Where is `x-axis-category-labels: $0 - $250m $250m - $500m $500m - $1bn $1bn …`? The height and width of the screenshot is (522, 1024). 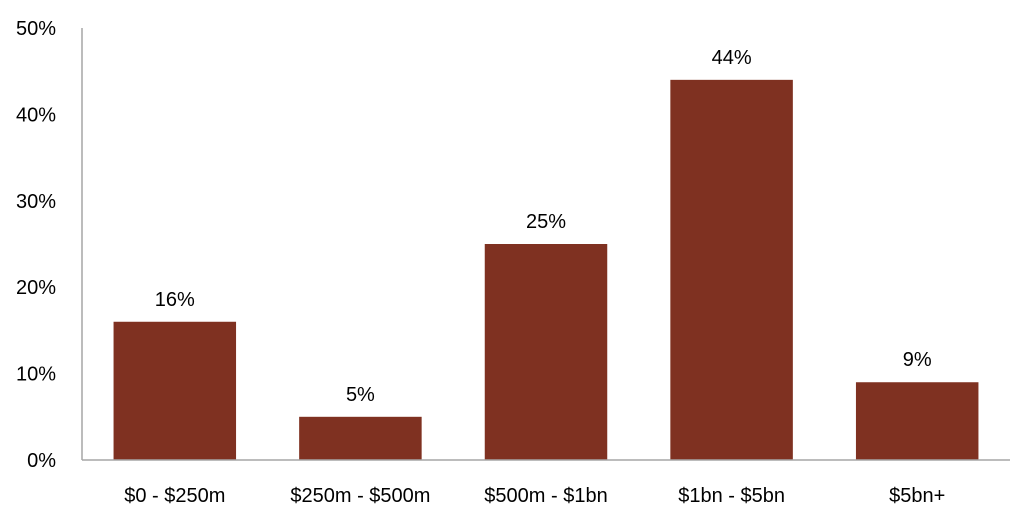 x-axis-category-labels: $0 - $250m $250m - $500m $500m - $1bn $1bn … is located at coordinates (534, 496).